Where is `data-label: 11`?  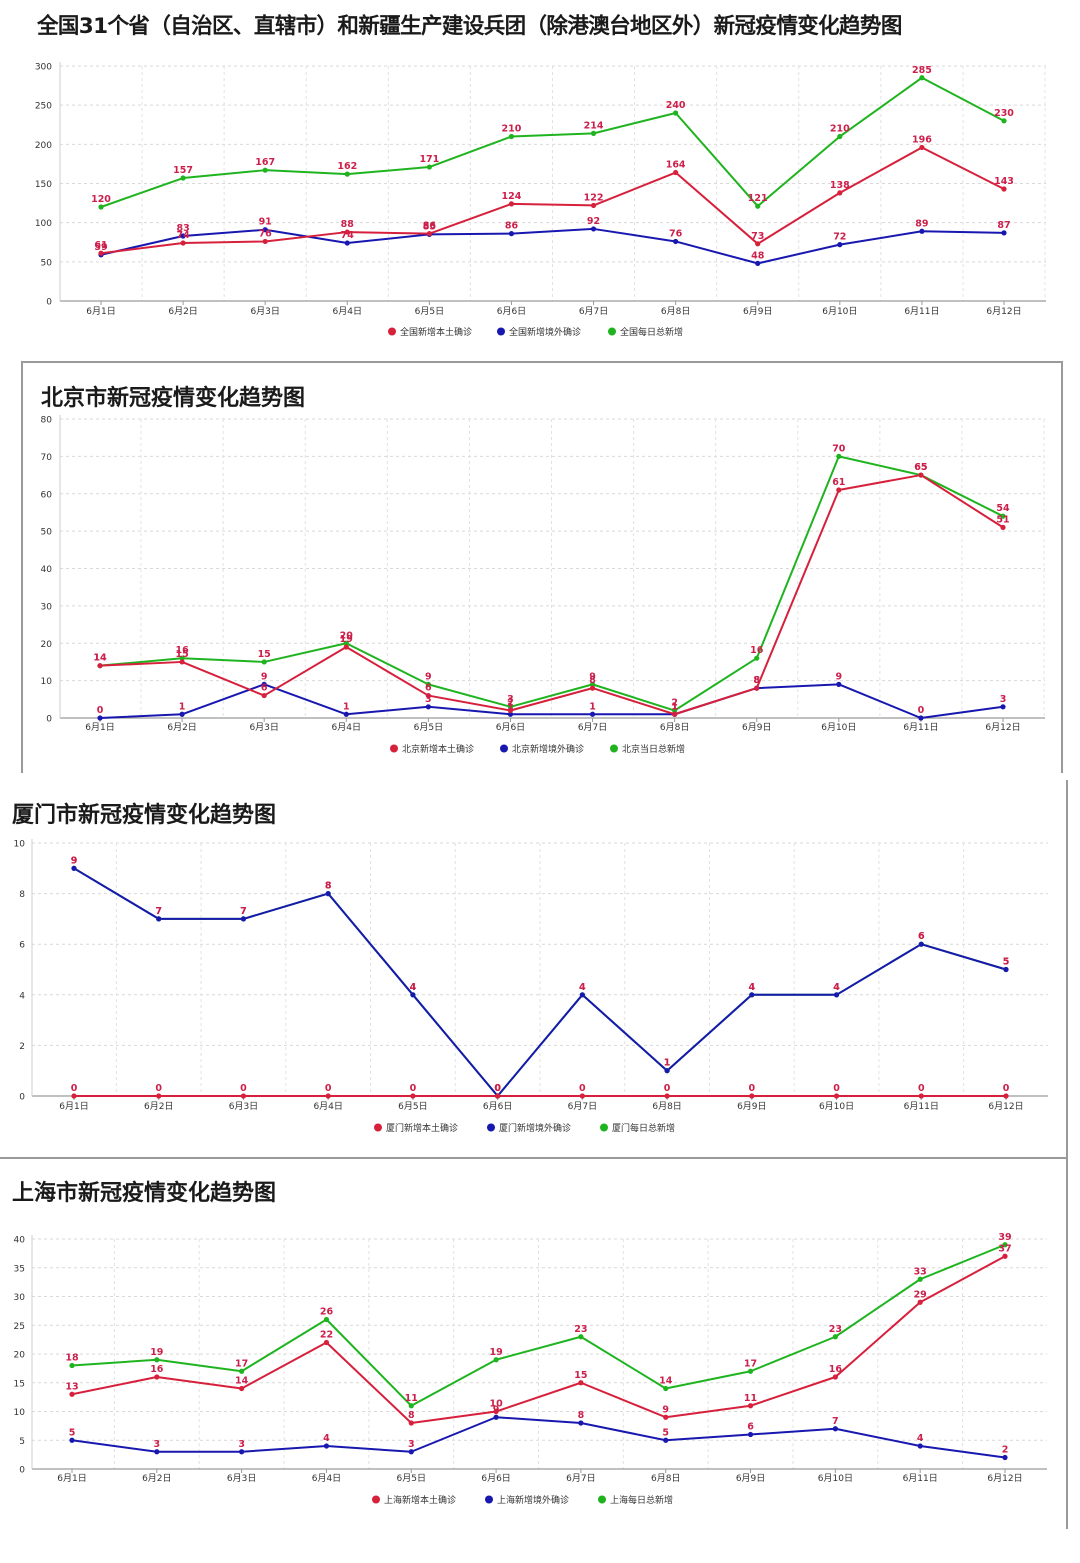 data-label: 11 is located at coordinates (750, 1398).